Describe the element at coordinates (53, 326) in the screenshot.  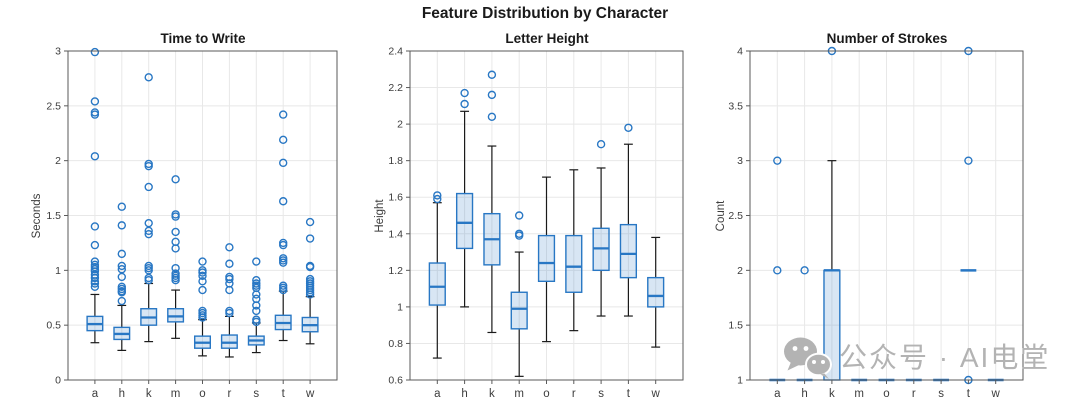
I see `y-tick-label: 0.5` at that location.